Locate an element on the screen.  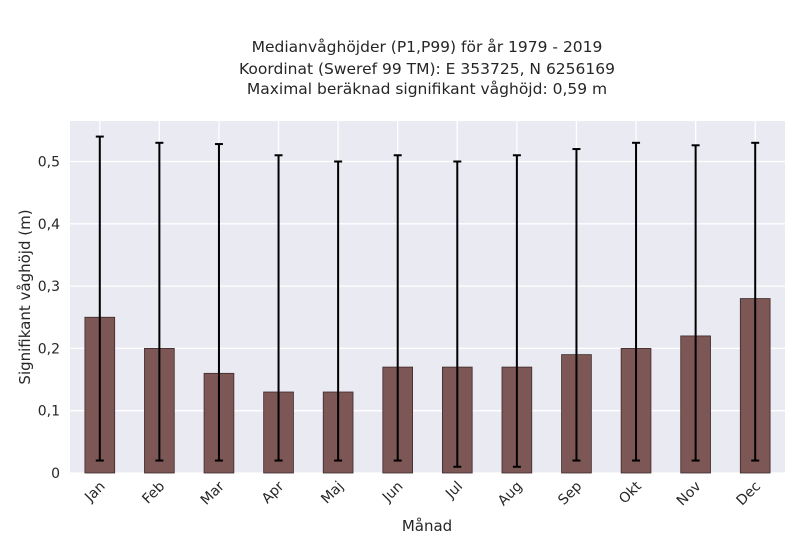
x-tick-label: Nov is located at coordinates (689, 494).